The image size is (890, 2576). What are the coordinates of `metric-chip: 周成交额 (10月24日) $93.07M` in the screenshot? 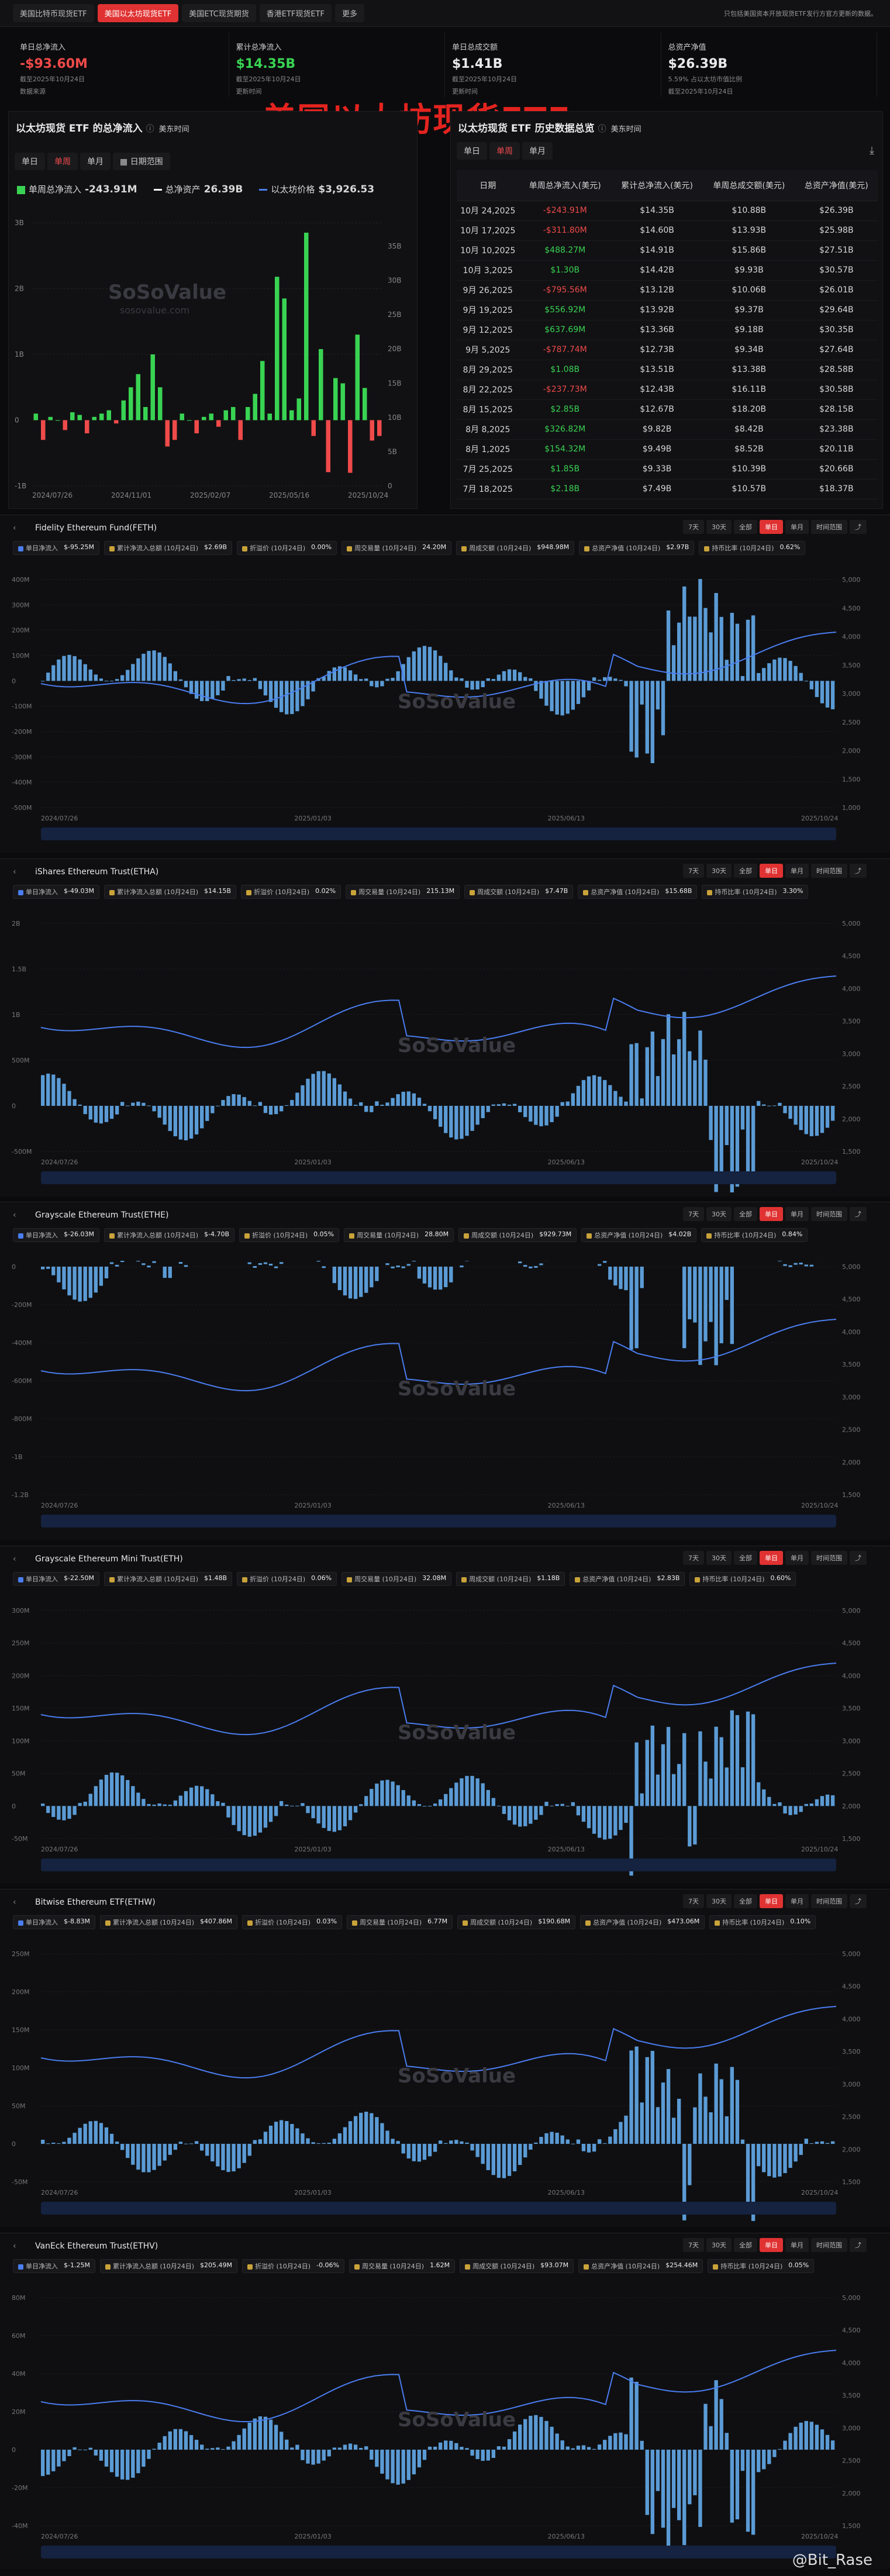 It's located at (517, 2266).